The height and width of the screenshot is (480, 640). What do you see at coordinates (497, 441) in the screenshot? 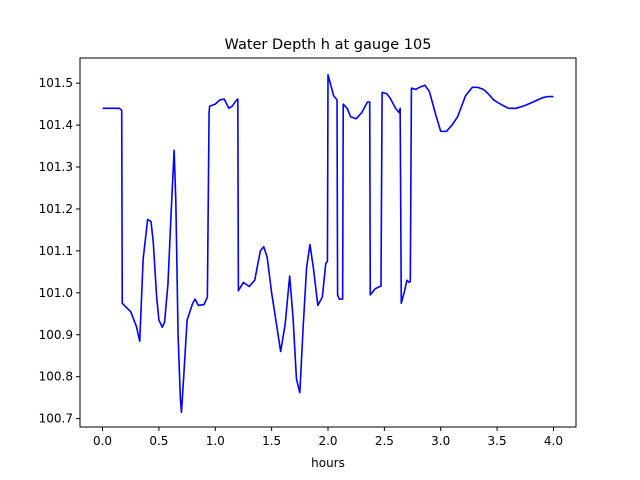
I see `x-tick-label: 3.5` at bounding box center [497, 441].